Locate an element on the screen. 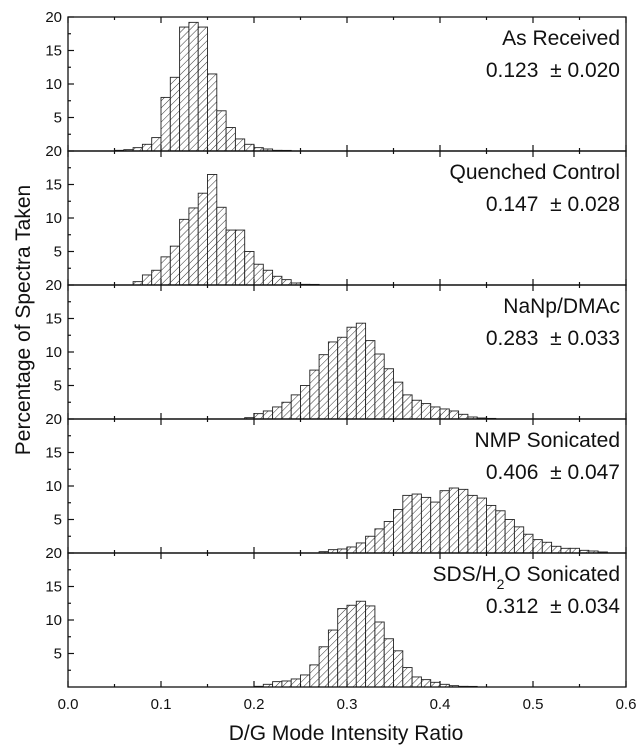  x-tick-label: 0.3 is located at coordinates (347, 704).